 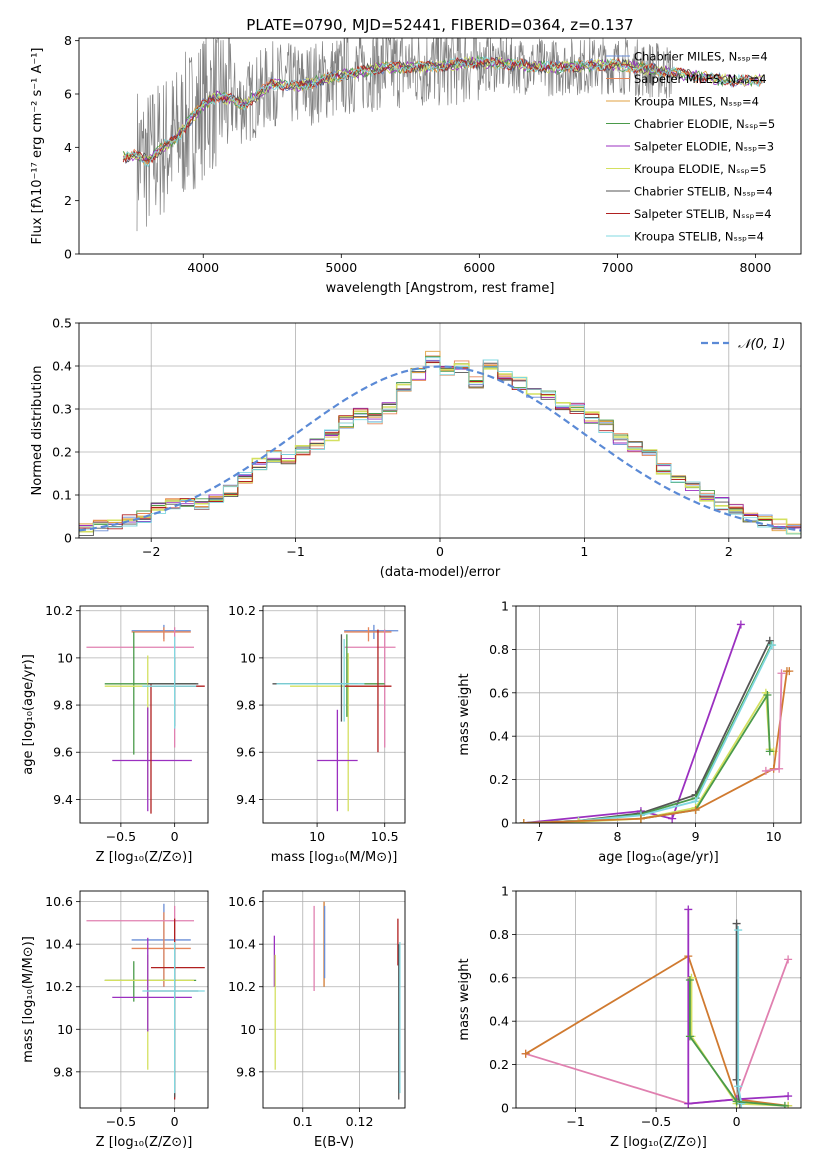 I want to click on y-tick-label: 0.1, so click(x=62, y=495).